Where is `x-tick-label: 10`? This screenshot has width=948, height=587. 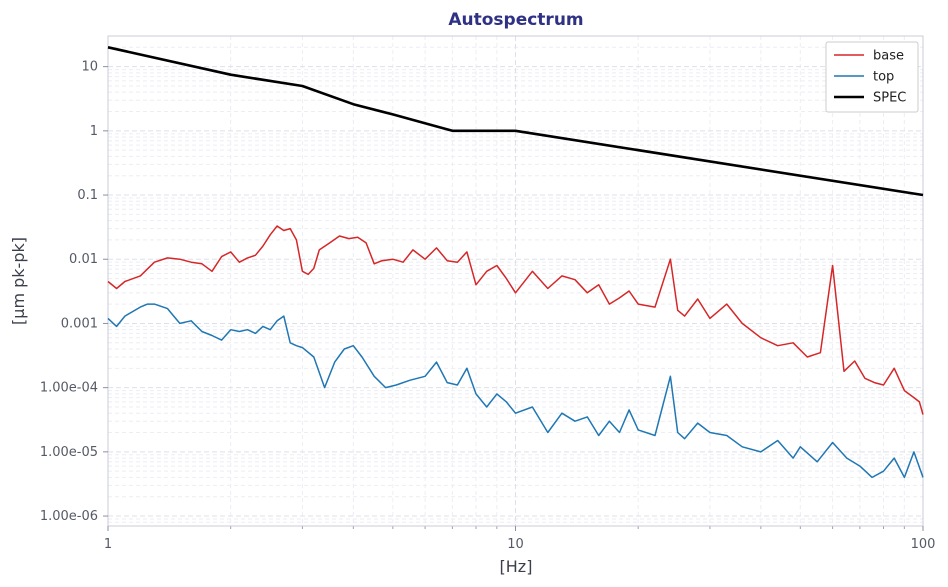
x-tick-label: 10 is located at coordinates (515, 544).